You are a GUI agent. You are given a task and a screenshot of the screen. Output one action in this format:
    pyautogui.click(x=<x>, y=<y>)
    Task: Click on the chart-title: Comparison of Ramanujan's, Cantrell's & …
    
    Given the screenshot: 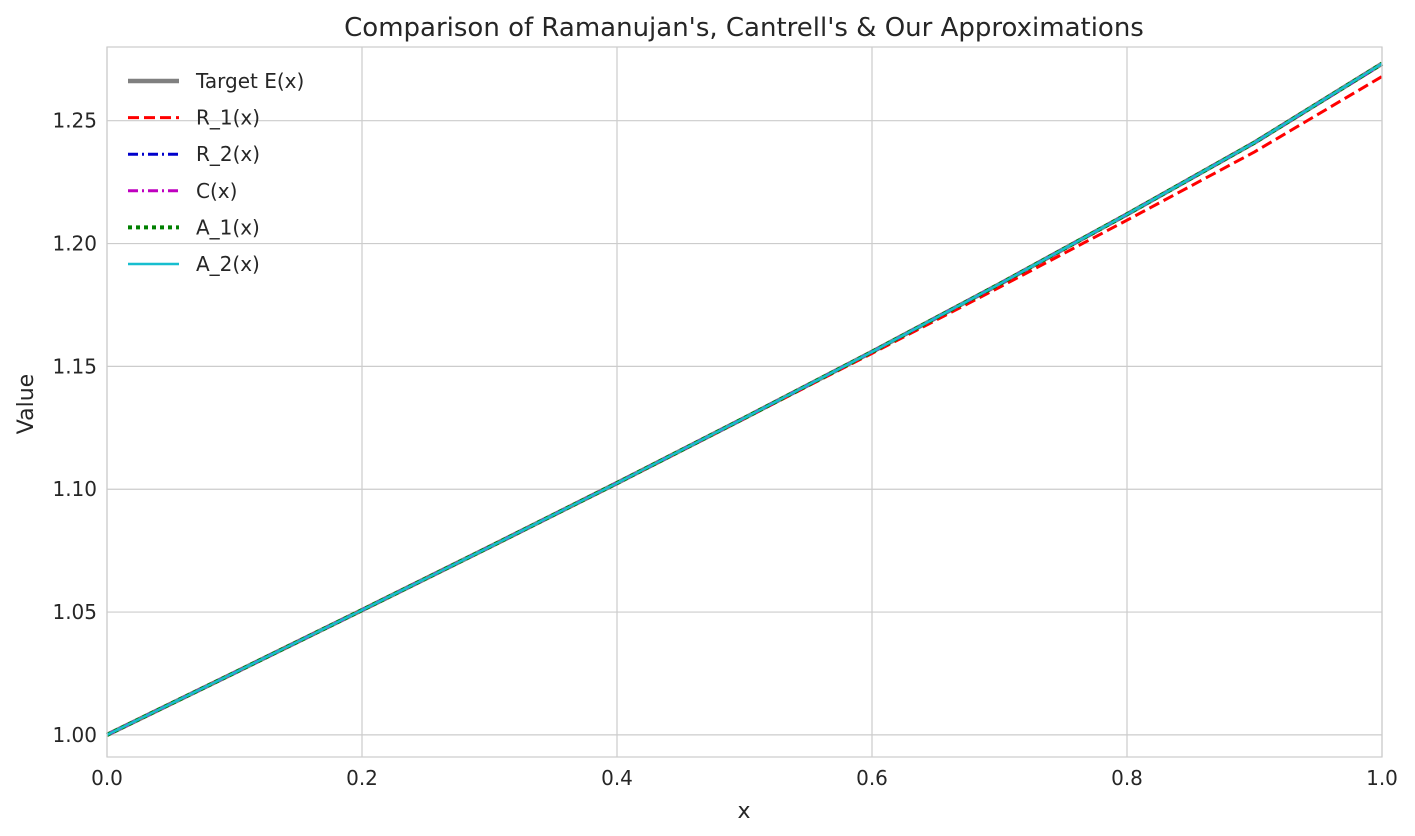 What is the action you would take?
    pyautogui.click(x=744, y=28)
    